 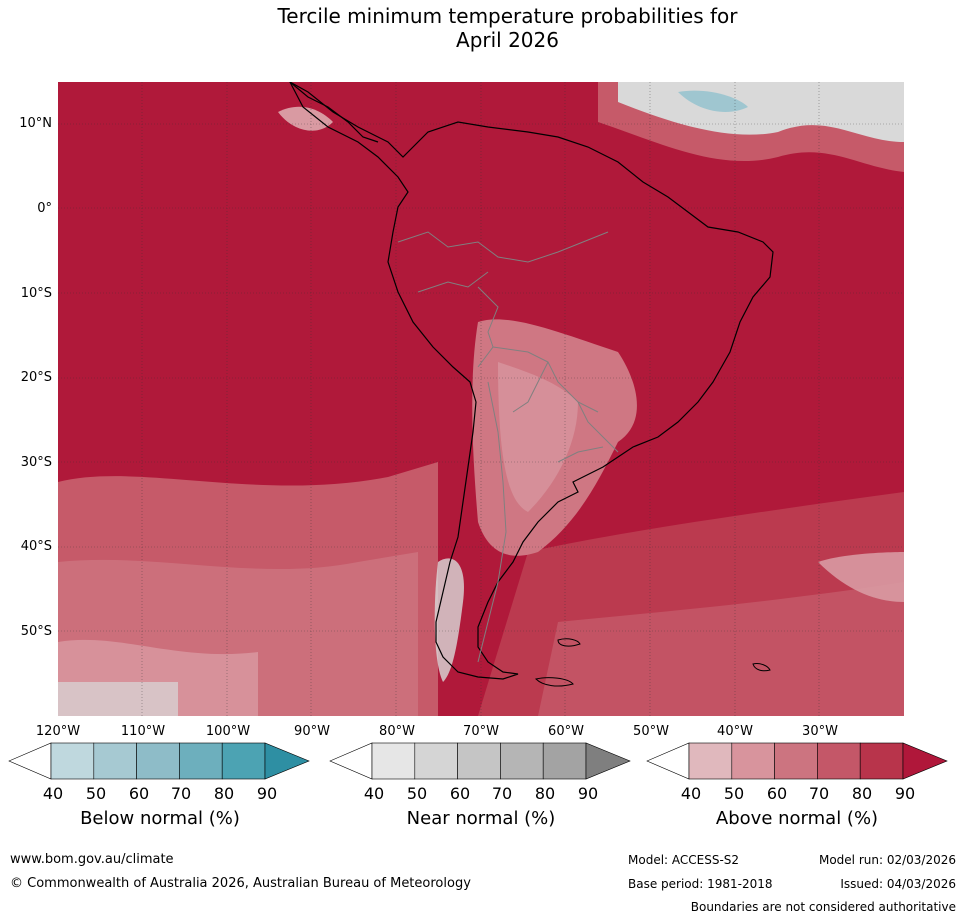 What do you see at coordinates (735, 731) in the screenshot?
I see `lon-label: 40°W` at bounding box center [735, 731].